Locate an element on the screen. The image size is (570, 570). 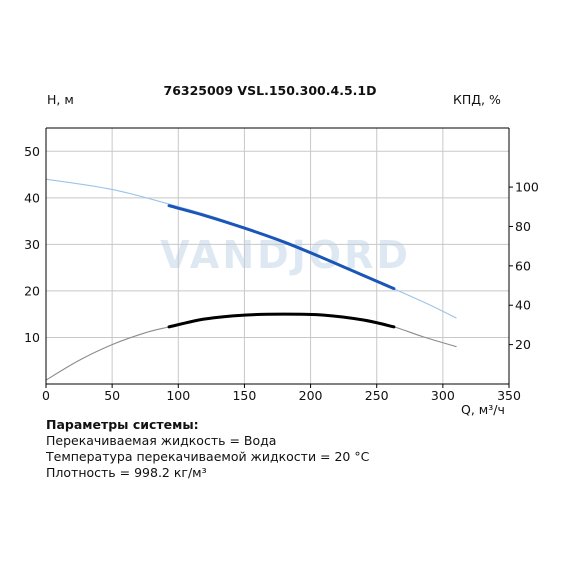
chart-title: 76325009 VSL.150.300.4.5.1D is located at coordinates (270, 90).